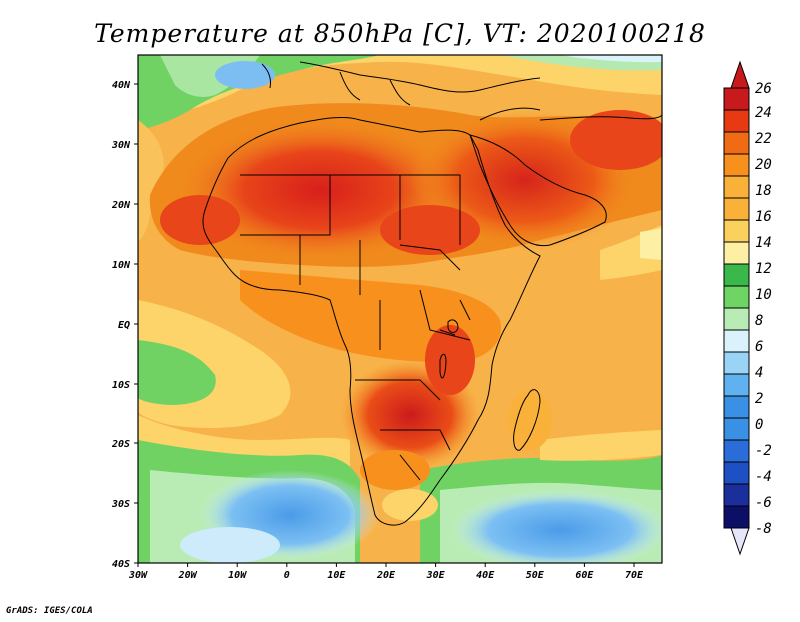 This screenshot has width=800, height=622. Describe the element at coordinates (584, 575) in the screenshot. I see `lon-tick-label: 60E` at that location.